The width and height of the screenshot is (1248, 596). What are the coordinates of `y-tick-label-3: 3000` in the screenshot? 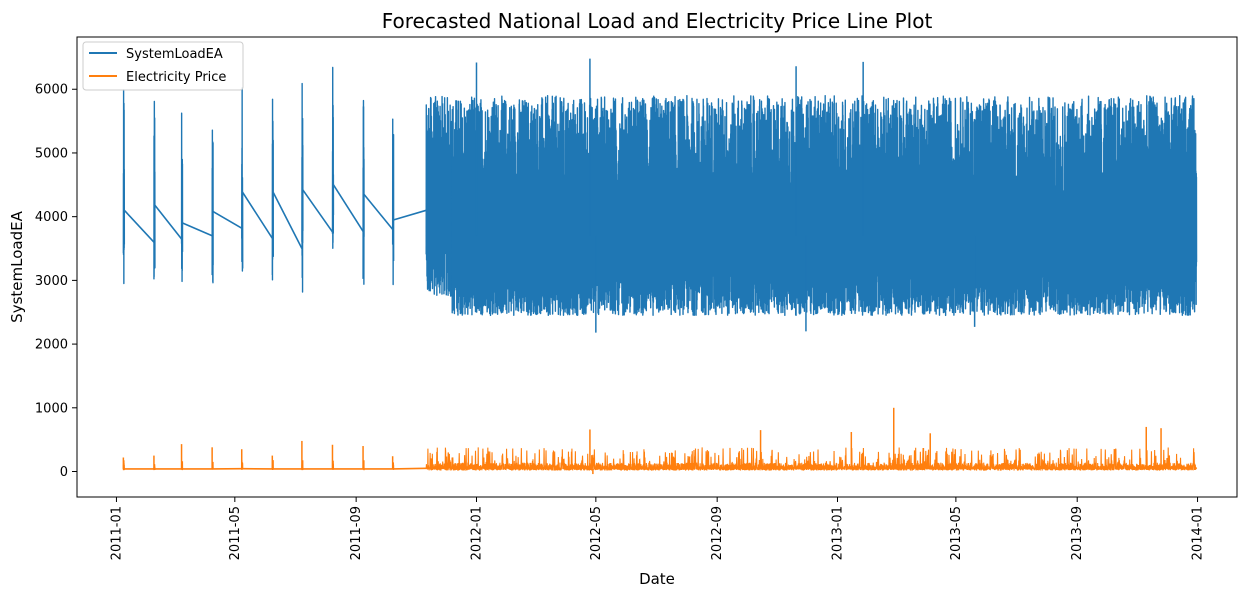 It's located at (51, 281).